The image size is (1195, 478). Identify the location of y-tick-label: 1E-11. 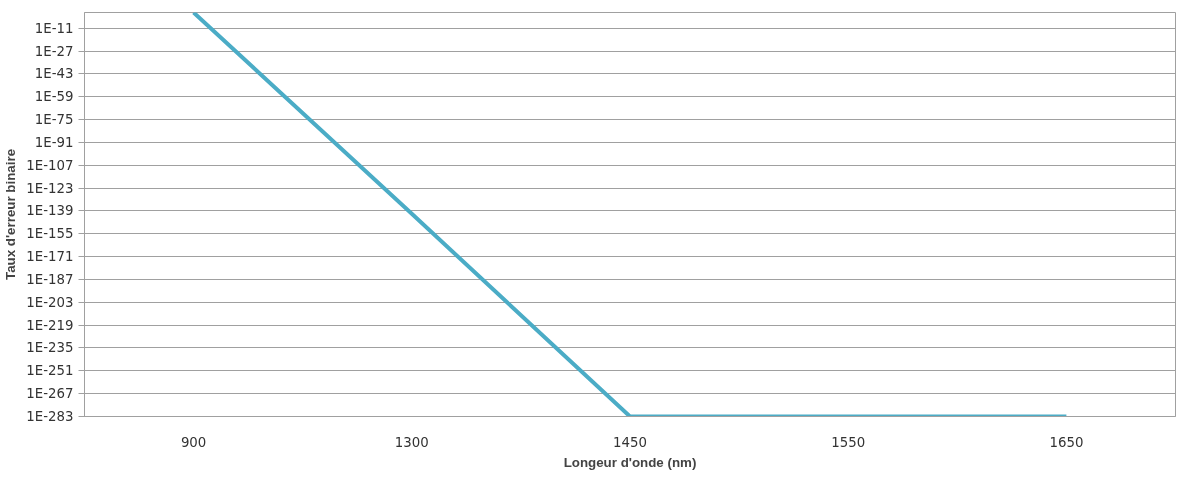
(54, 28).